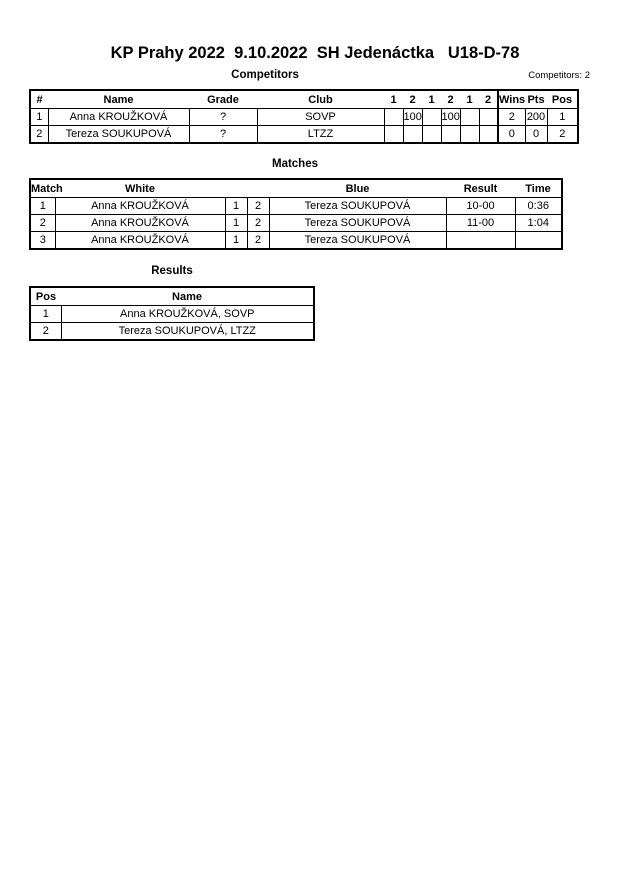 This screenshot has width=630, height=891. Describe the element at coordinates (538, 240) in the screenshot. I see `cell-time` at that location.